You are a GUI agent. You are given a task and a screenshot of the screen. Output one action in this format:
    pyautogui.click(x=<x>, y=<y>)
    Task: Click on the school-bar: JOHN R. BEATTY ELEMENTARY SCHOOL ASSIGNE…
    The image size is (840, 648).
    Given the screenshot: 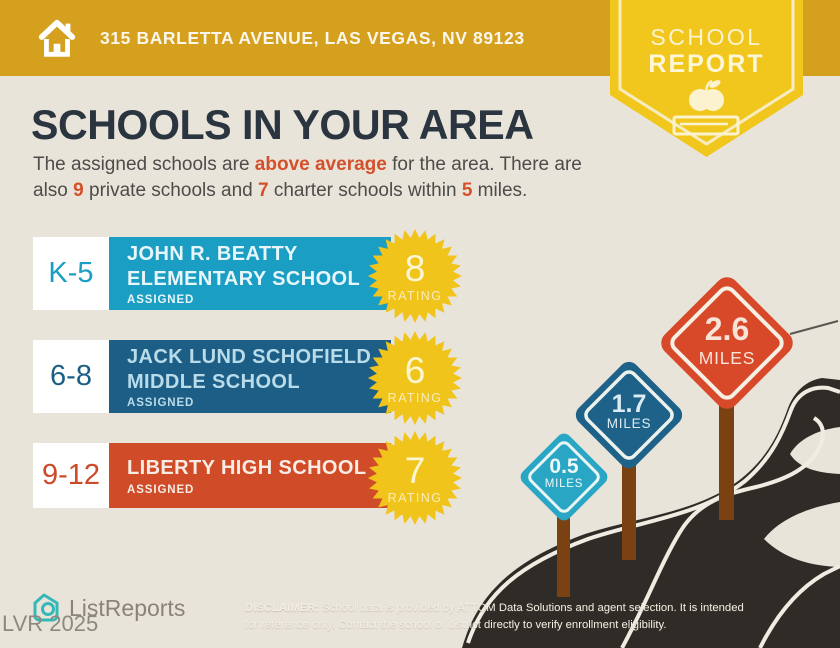 What is the action you would take?
    pyautogui.click(x=250, y=273)
    